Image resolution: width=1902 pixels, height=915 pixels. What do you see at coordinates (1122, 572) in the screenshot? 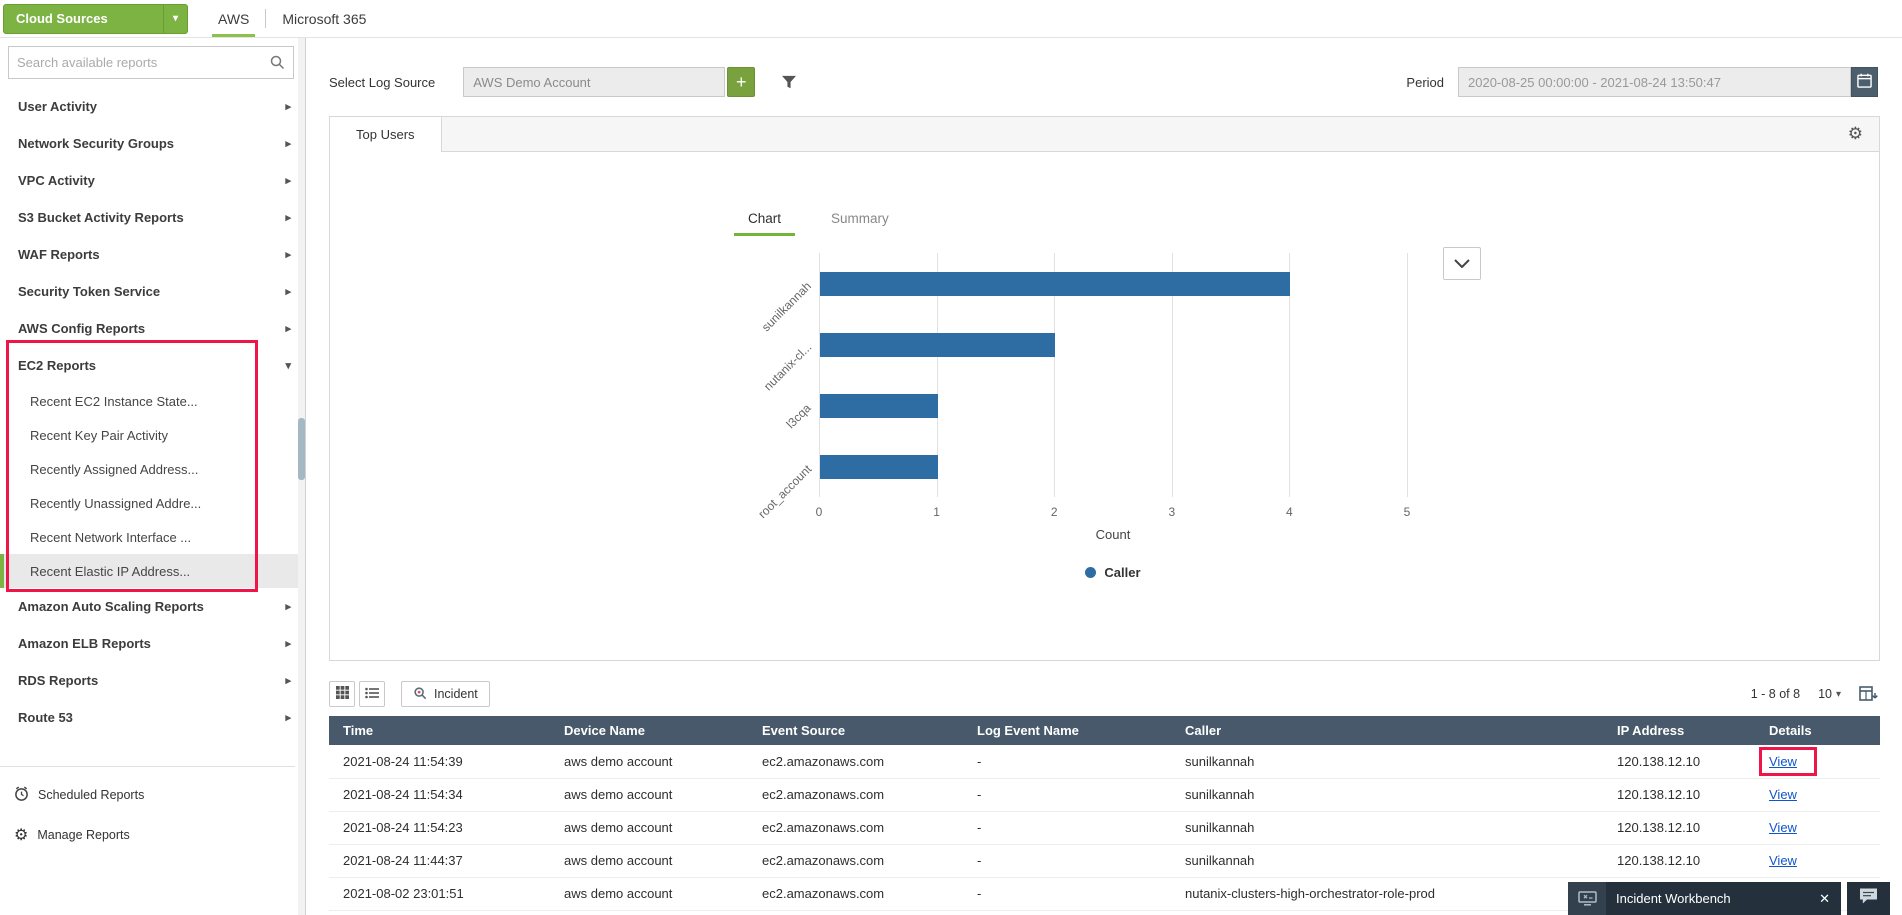
I see `legend-label: Caller` at bounding box center [1122, 572].